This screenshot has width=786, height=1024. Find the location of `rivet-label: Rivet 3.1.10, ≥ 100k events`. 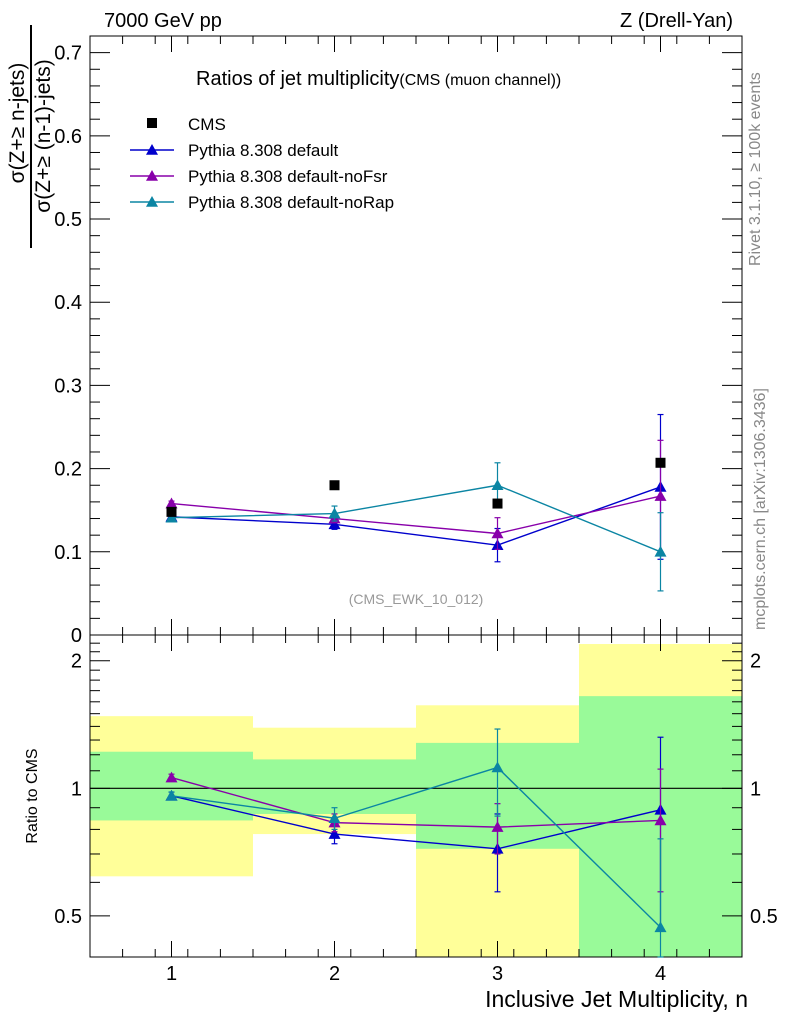

rivet-label: Rivet 3.1.10, ≥ 100k events is located at coordinates (755, 169).